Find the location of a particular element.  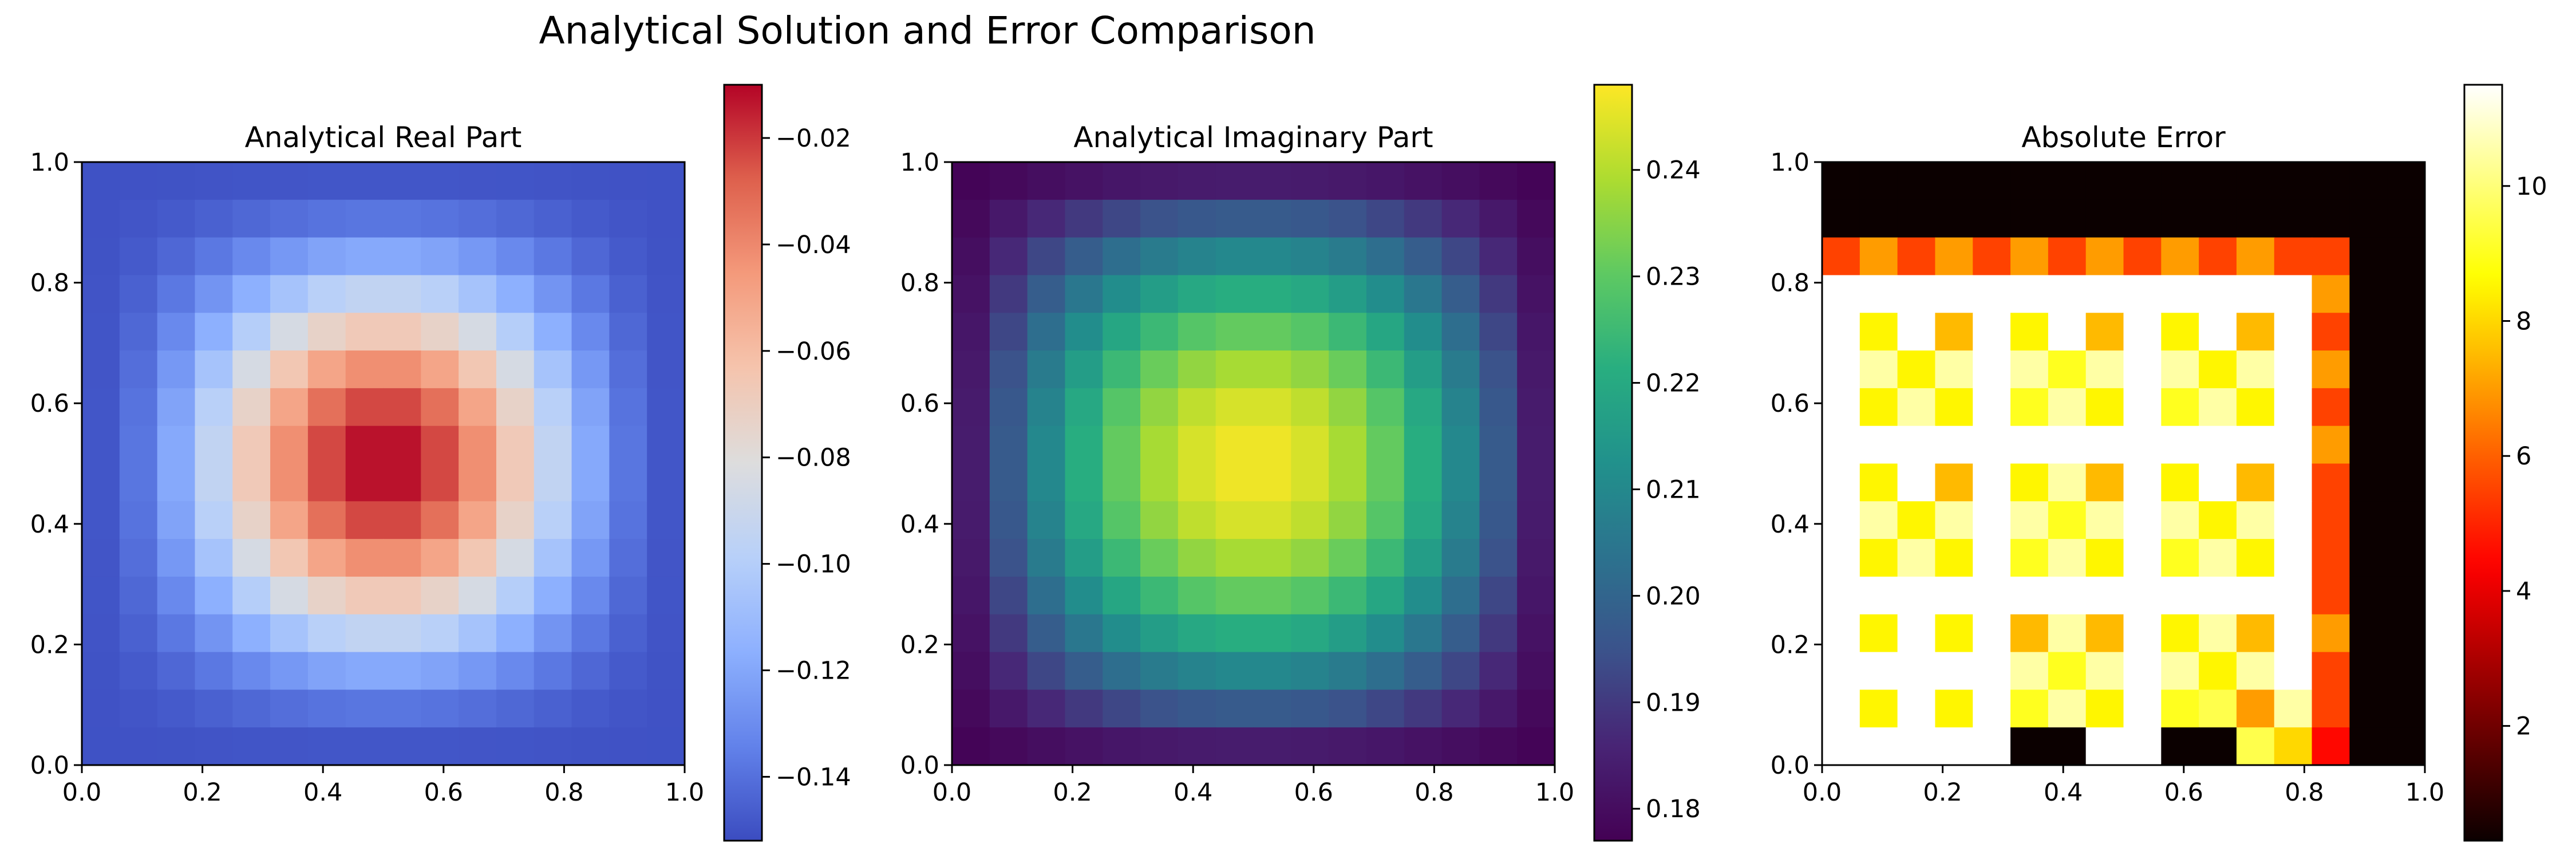

colorbar-tick-label: 2 is located at coordinates (2523, 726).